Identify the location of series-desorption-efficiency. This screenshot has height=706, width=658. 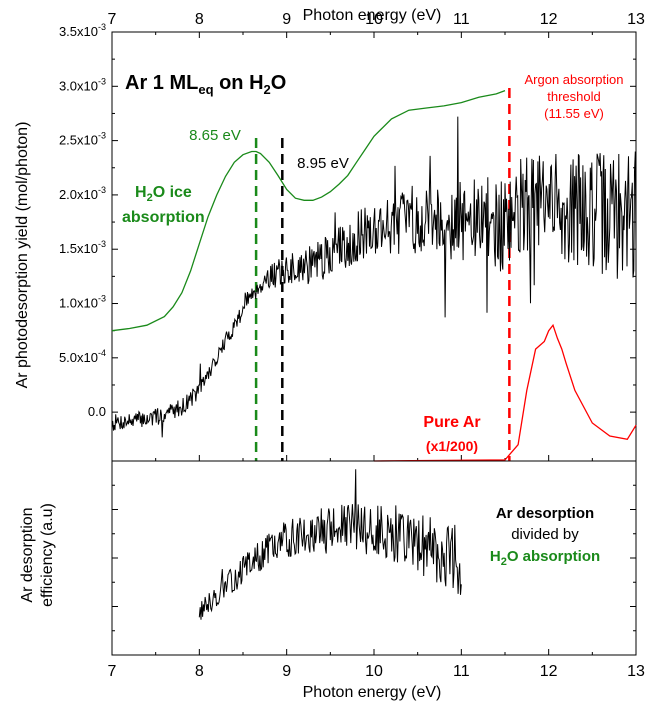
(330, 544).